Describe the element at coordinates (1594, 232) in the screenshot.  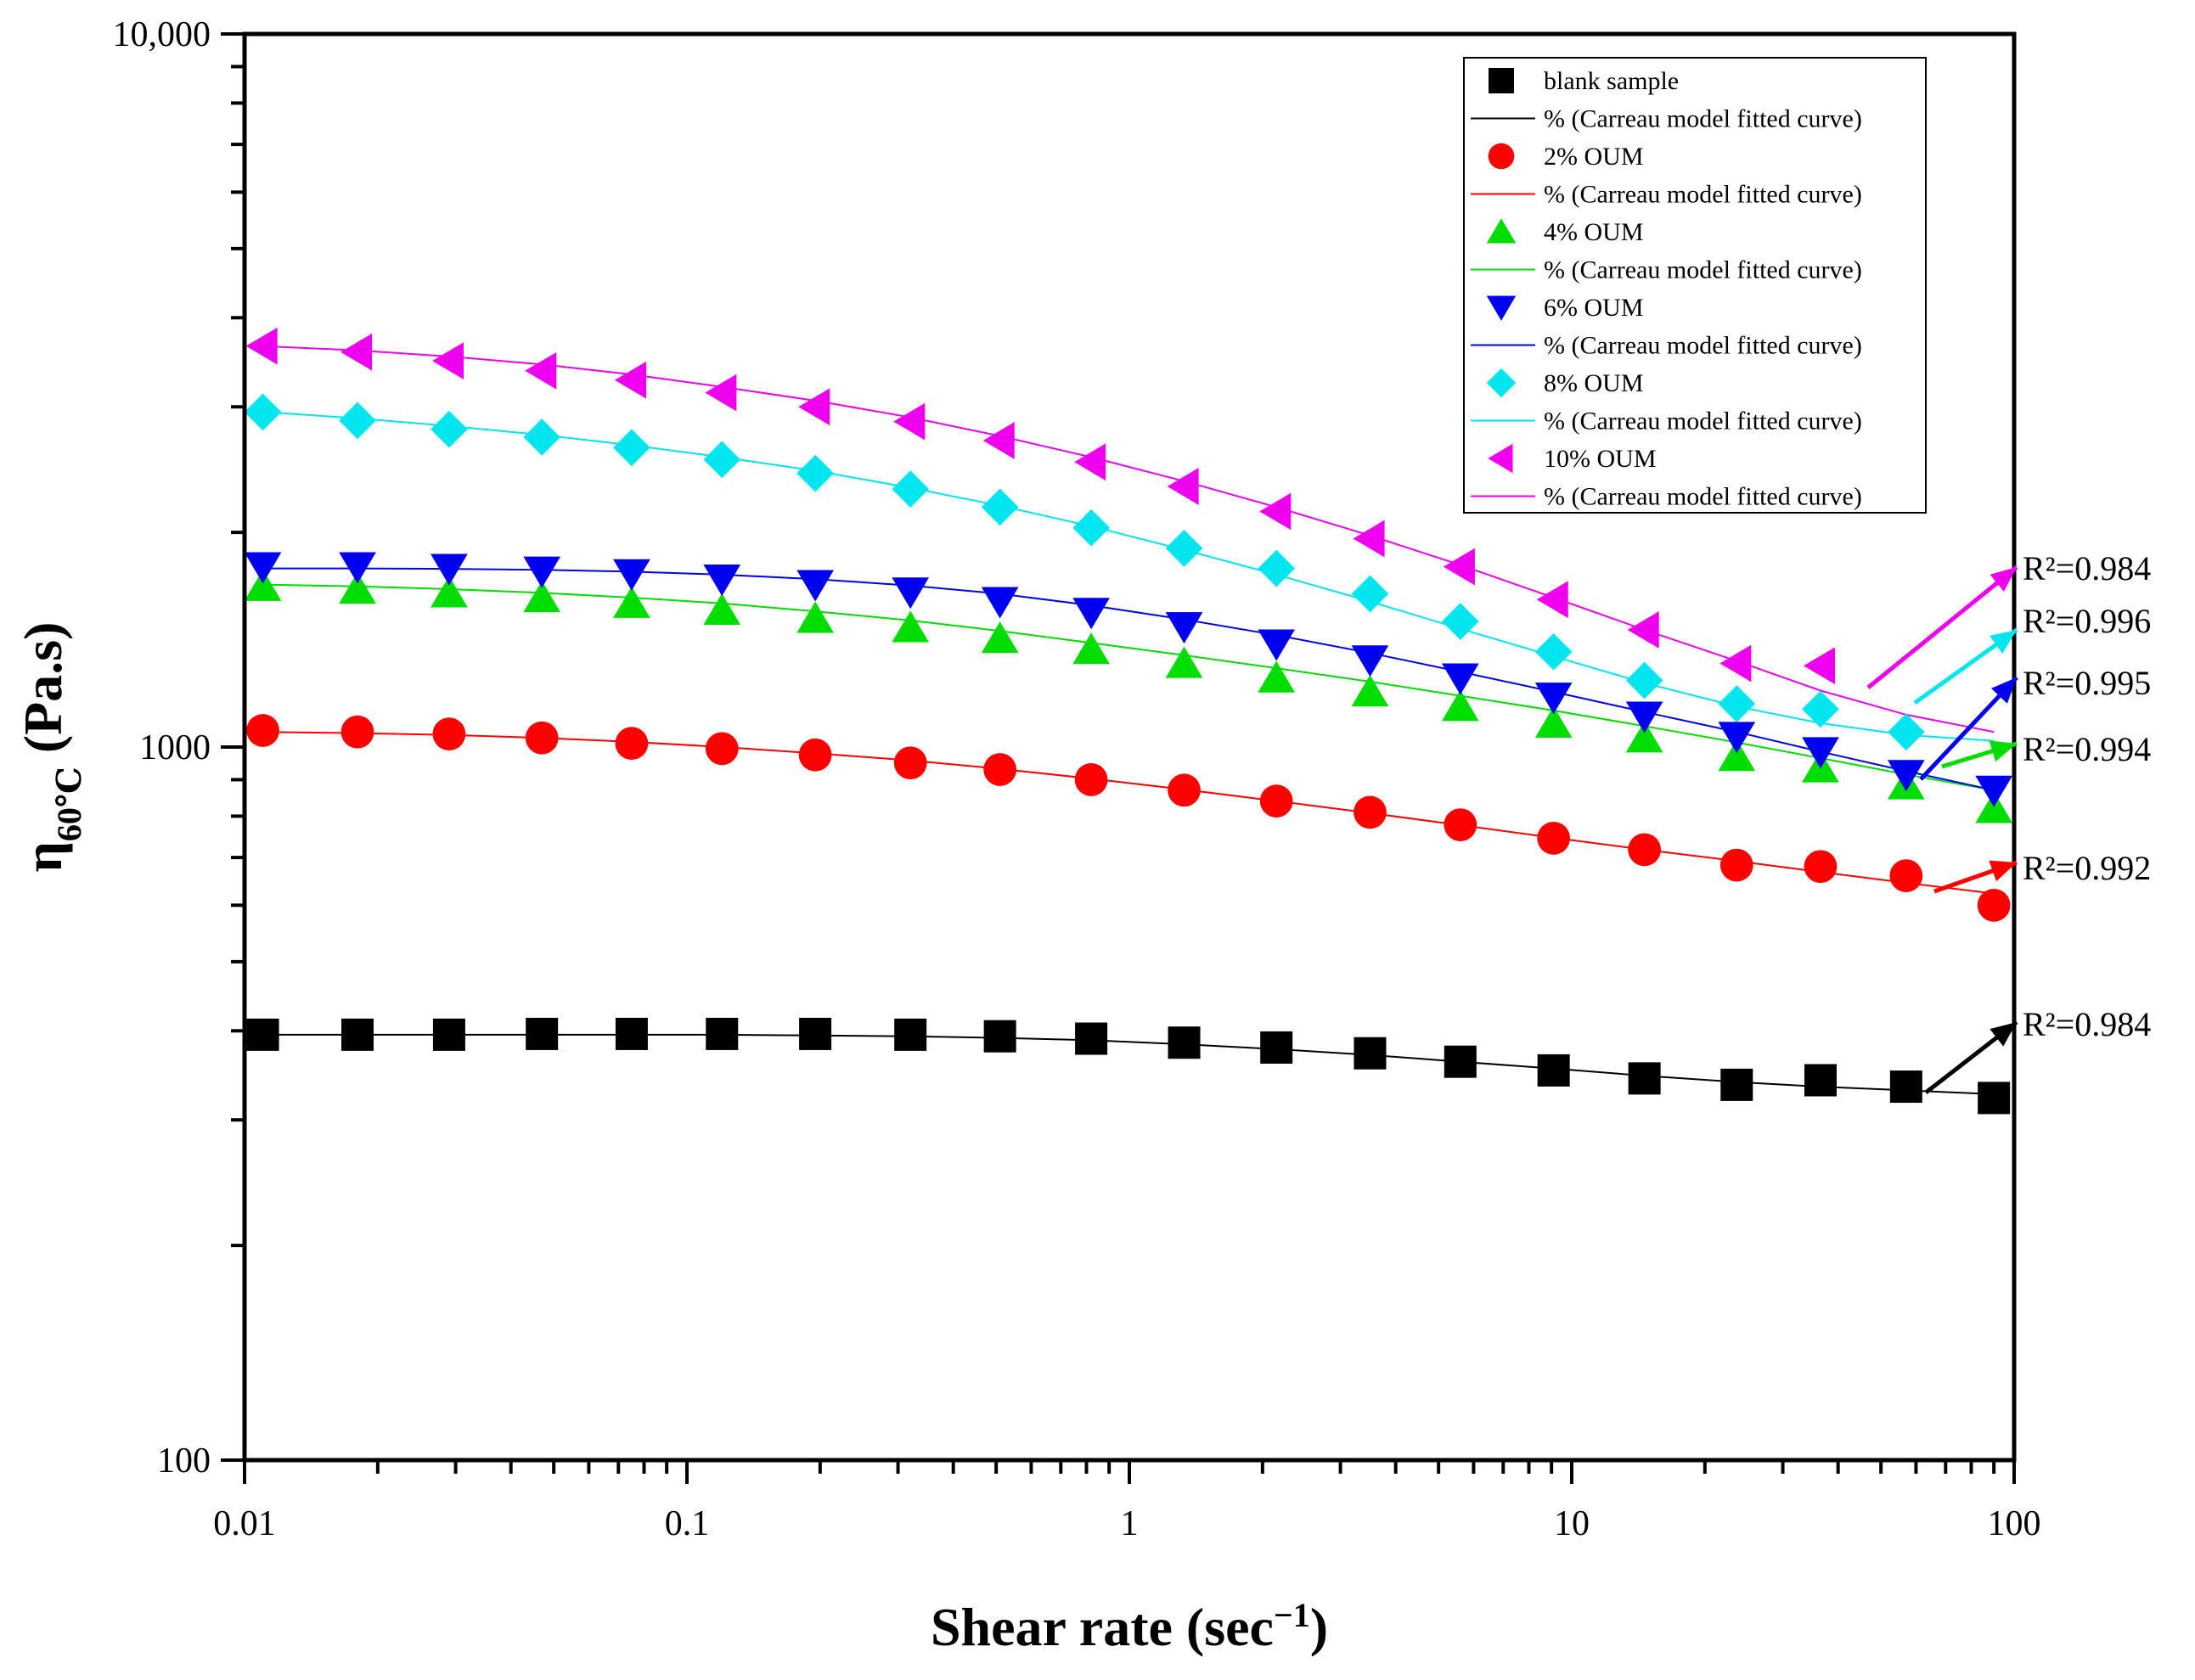
I see `legend-label: 4% OUM` at that location.